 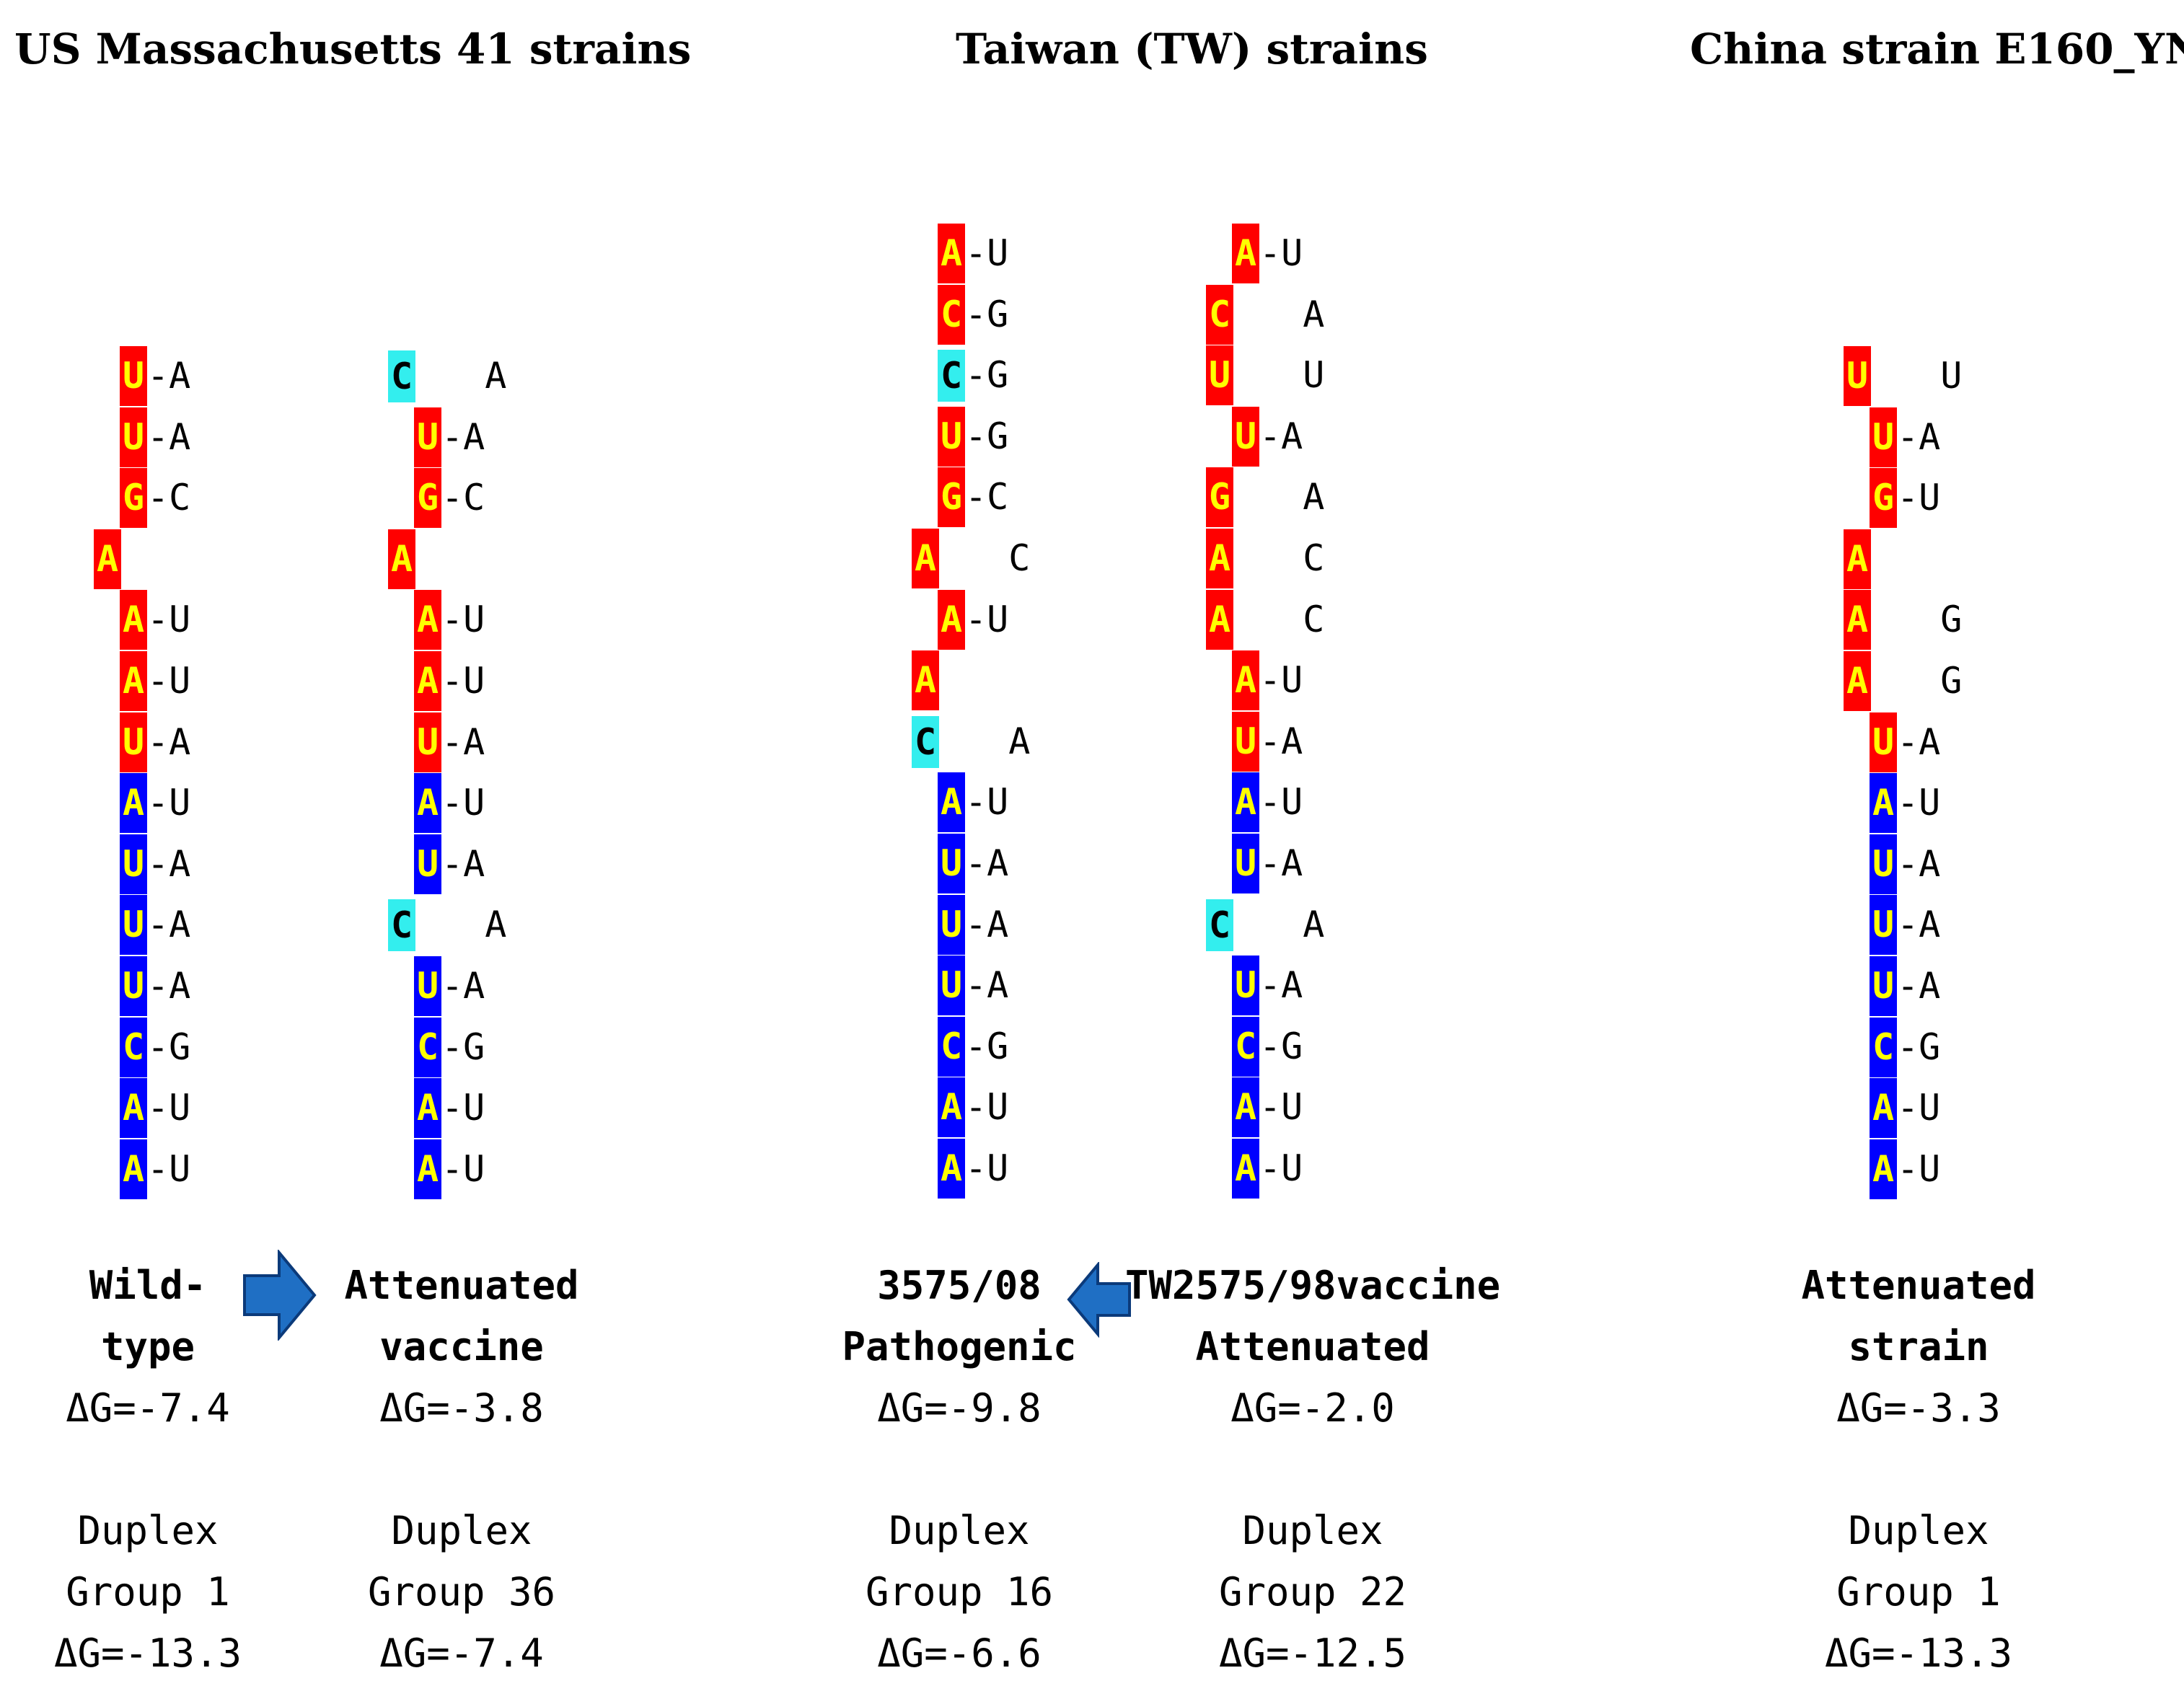 I want to click on nucleotide-red: G, so click(x=951, y=497).